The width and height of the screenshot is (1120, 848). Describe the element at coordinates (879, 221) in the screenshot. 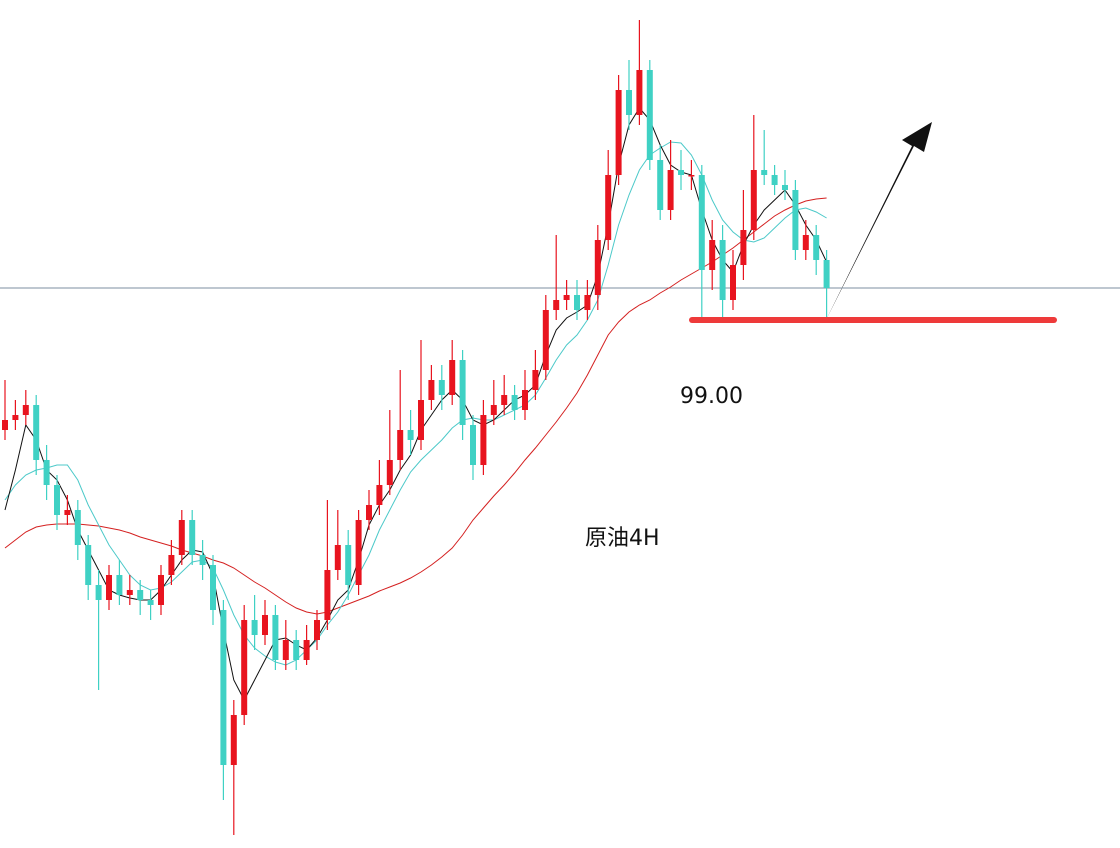

I see `arrow` at that location.